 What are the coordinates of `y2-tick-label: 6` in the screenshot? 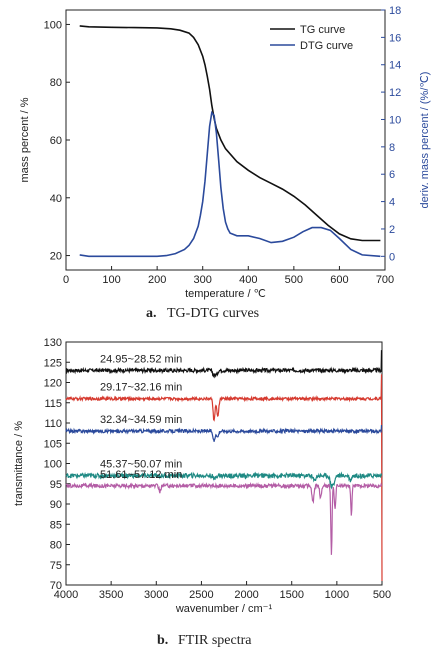 It's located at (392, 175).